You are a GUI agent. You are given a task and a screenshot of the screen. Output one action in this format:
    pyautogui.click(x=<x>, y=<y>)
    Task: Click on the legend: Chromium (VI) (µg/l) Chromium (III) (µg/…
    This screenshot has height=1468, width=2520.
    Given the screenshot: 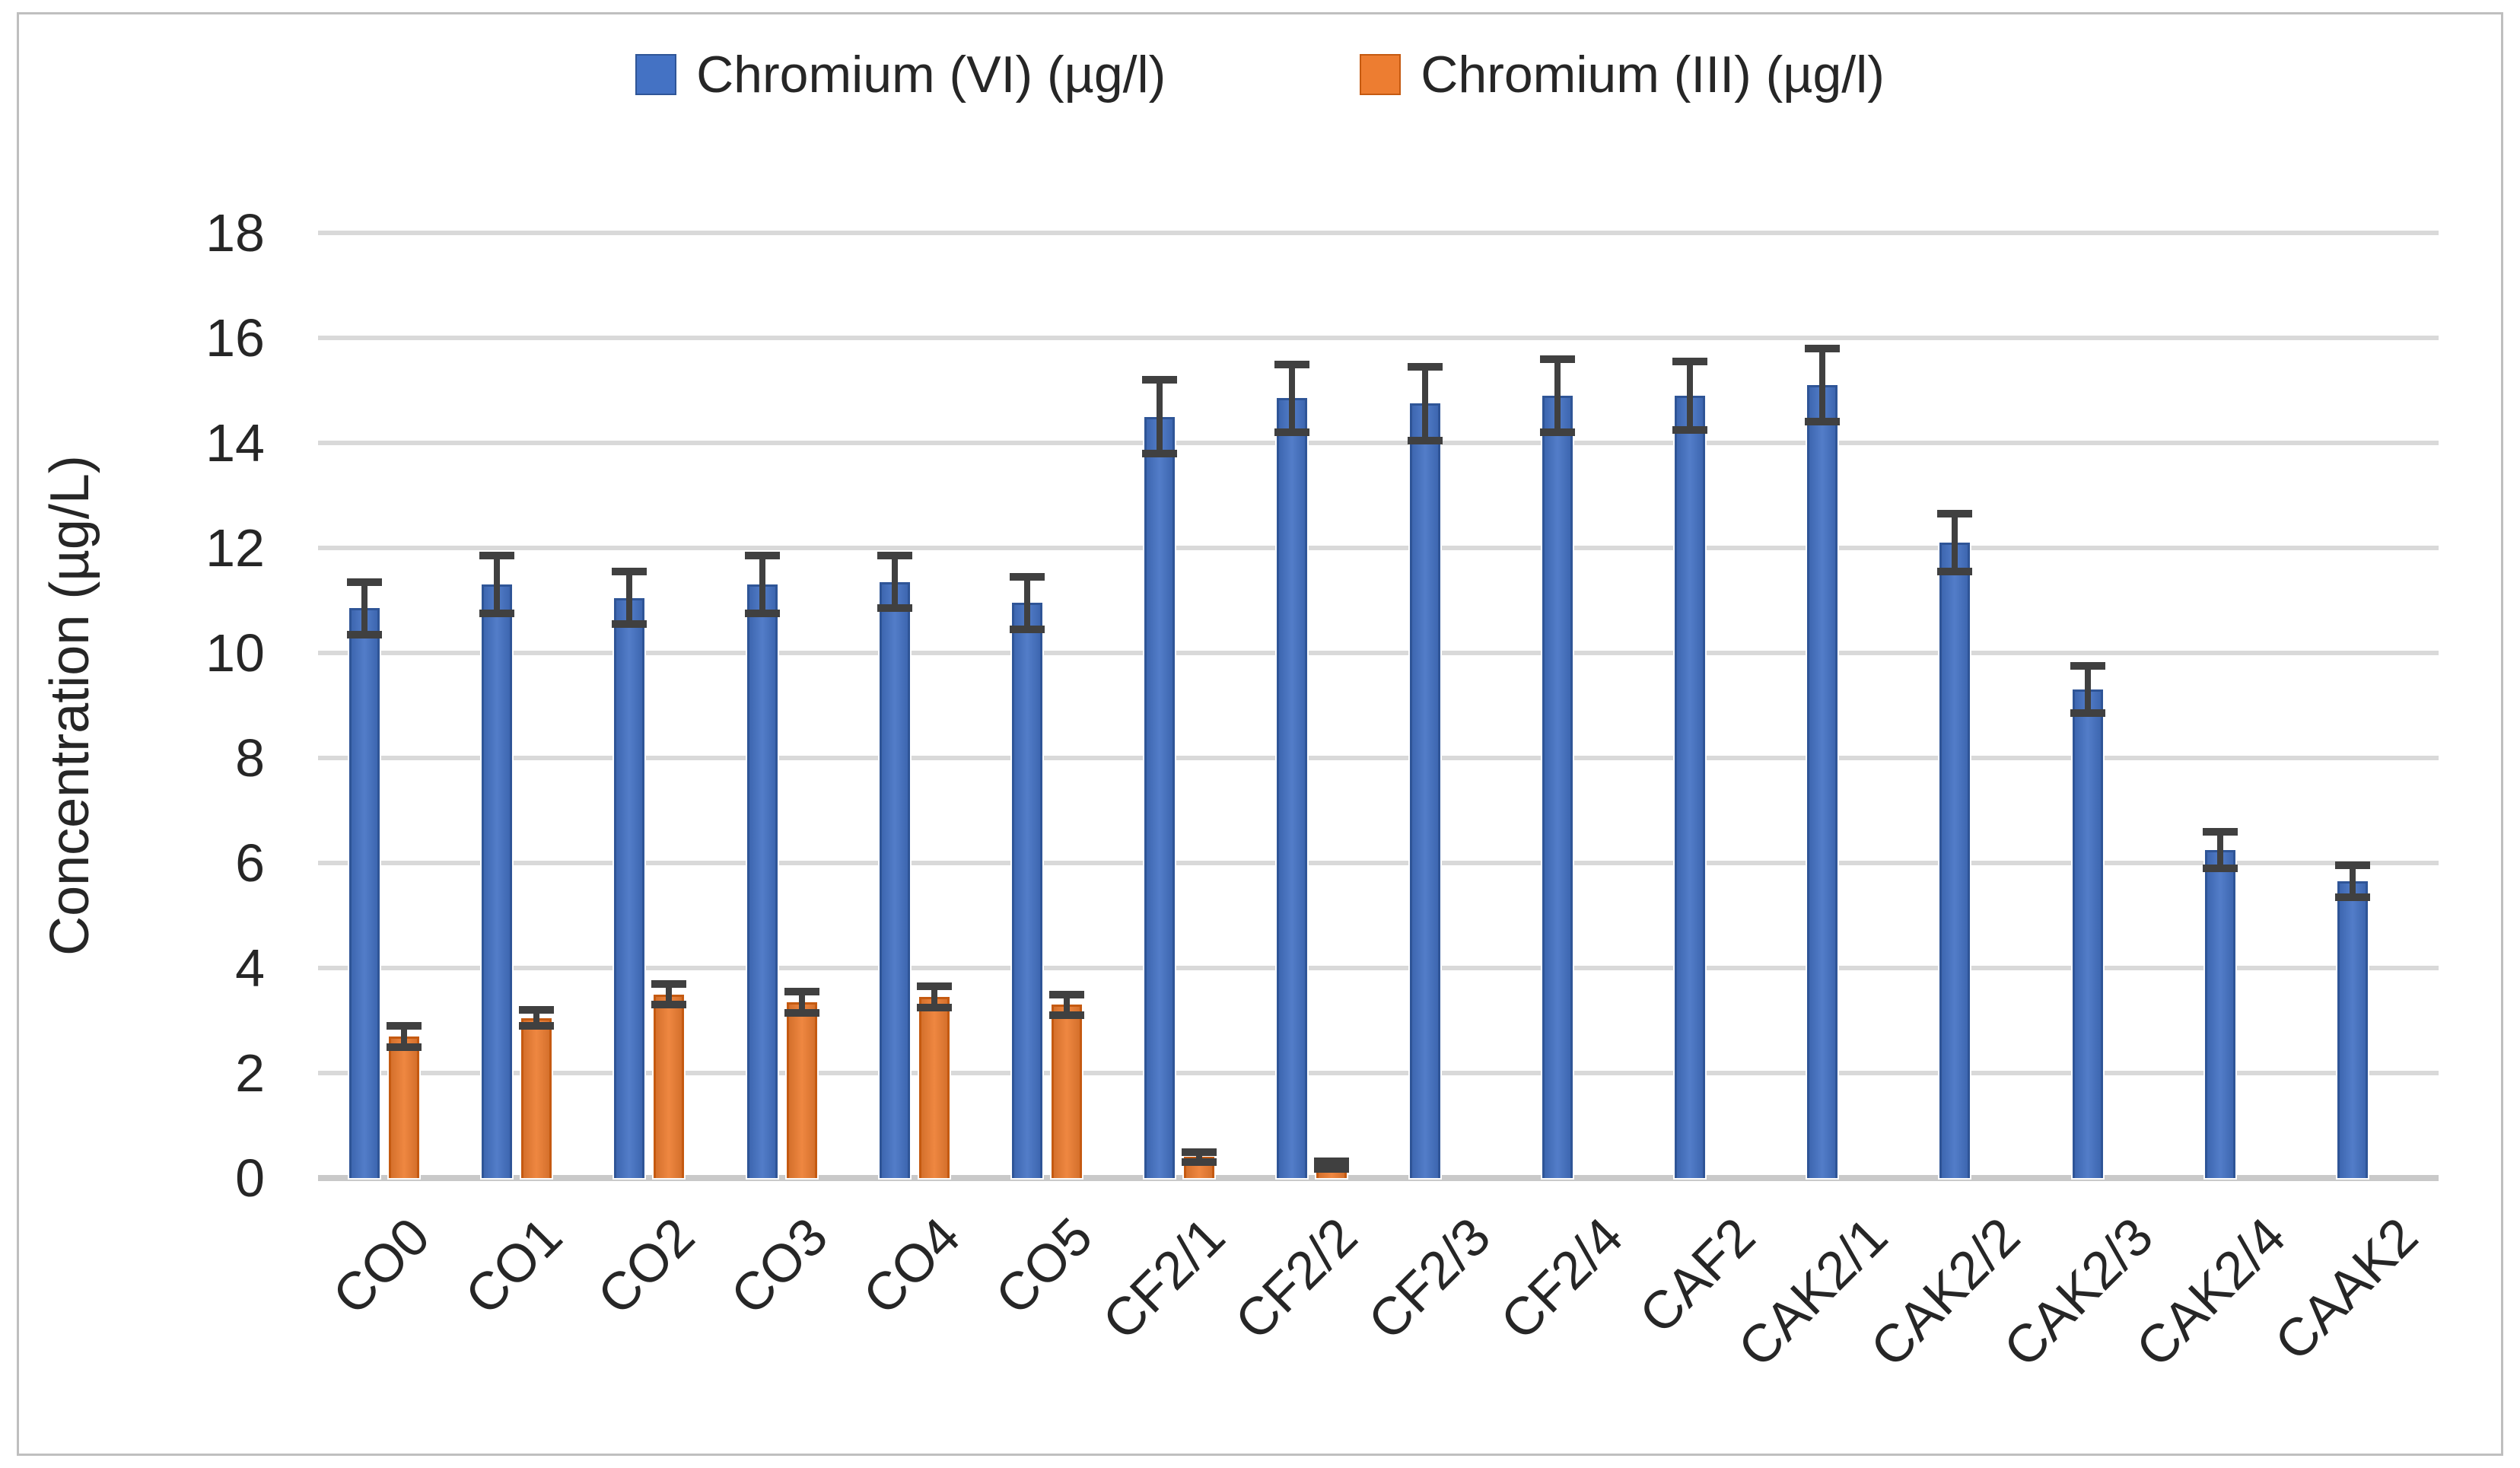 What is the action you would take?
    pyautogui.click(x=1260, y=74)
    